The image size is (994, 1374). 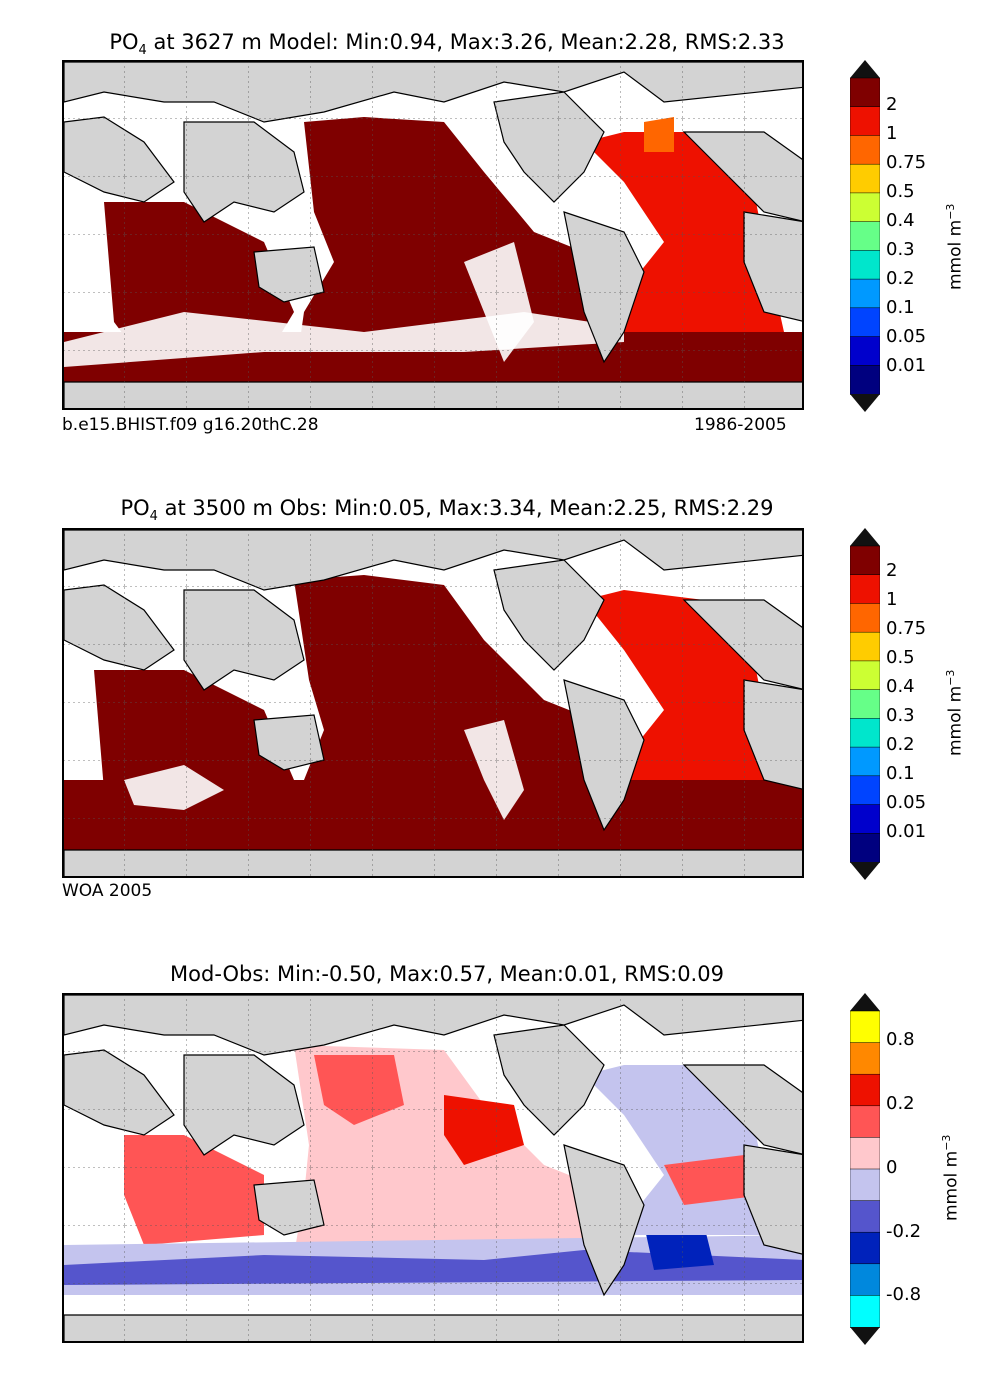 I want to click on colorbar-tick: 0, so click(x=892, y=1167).